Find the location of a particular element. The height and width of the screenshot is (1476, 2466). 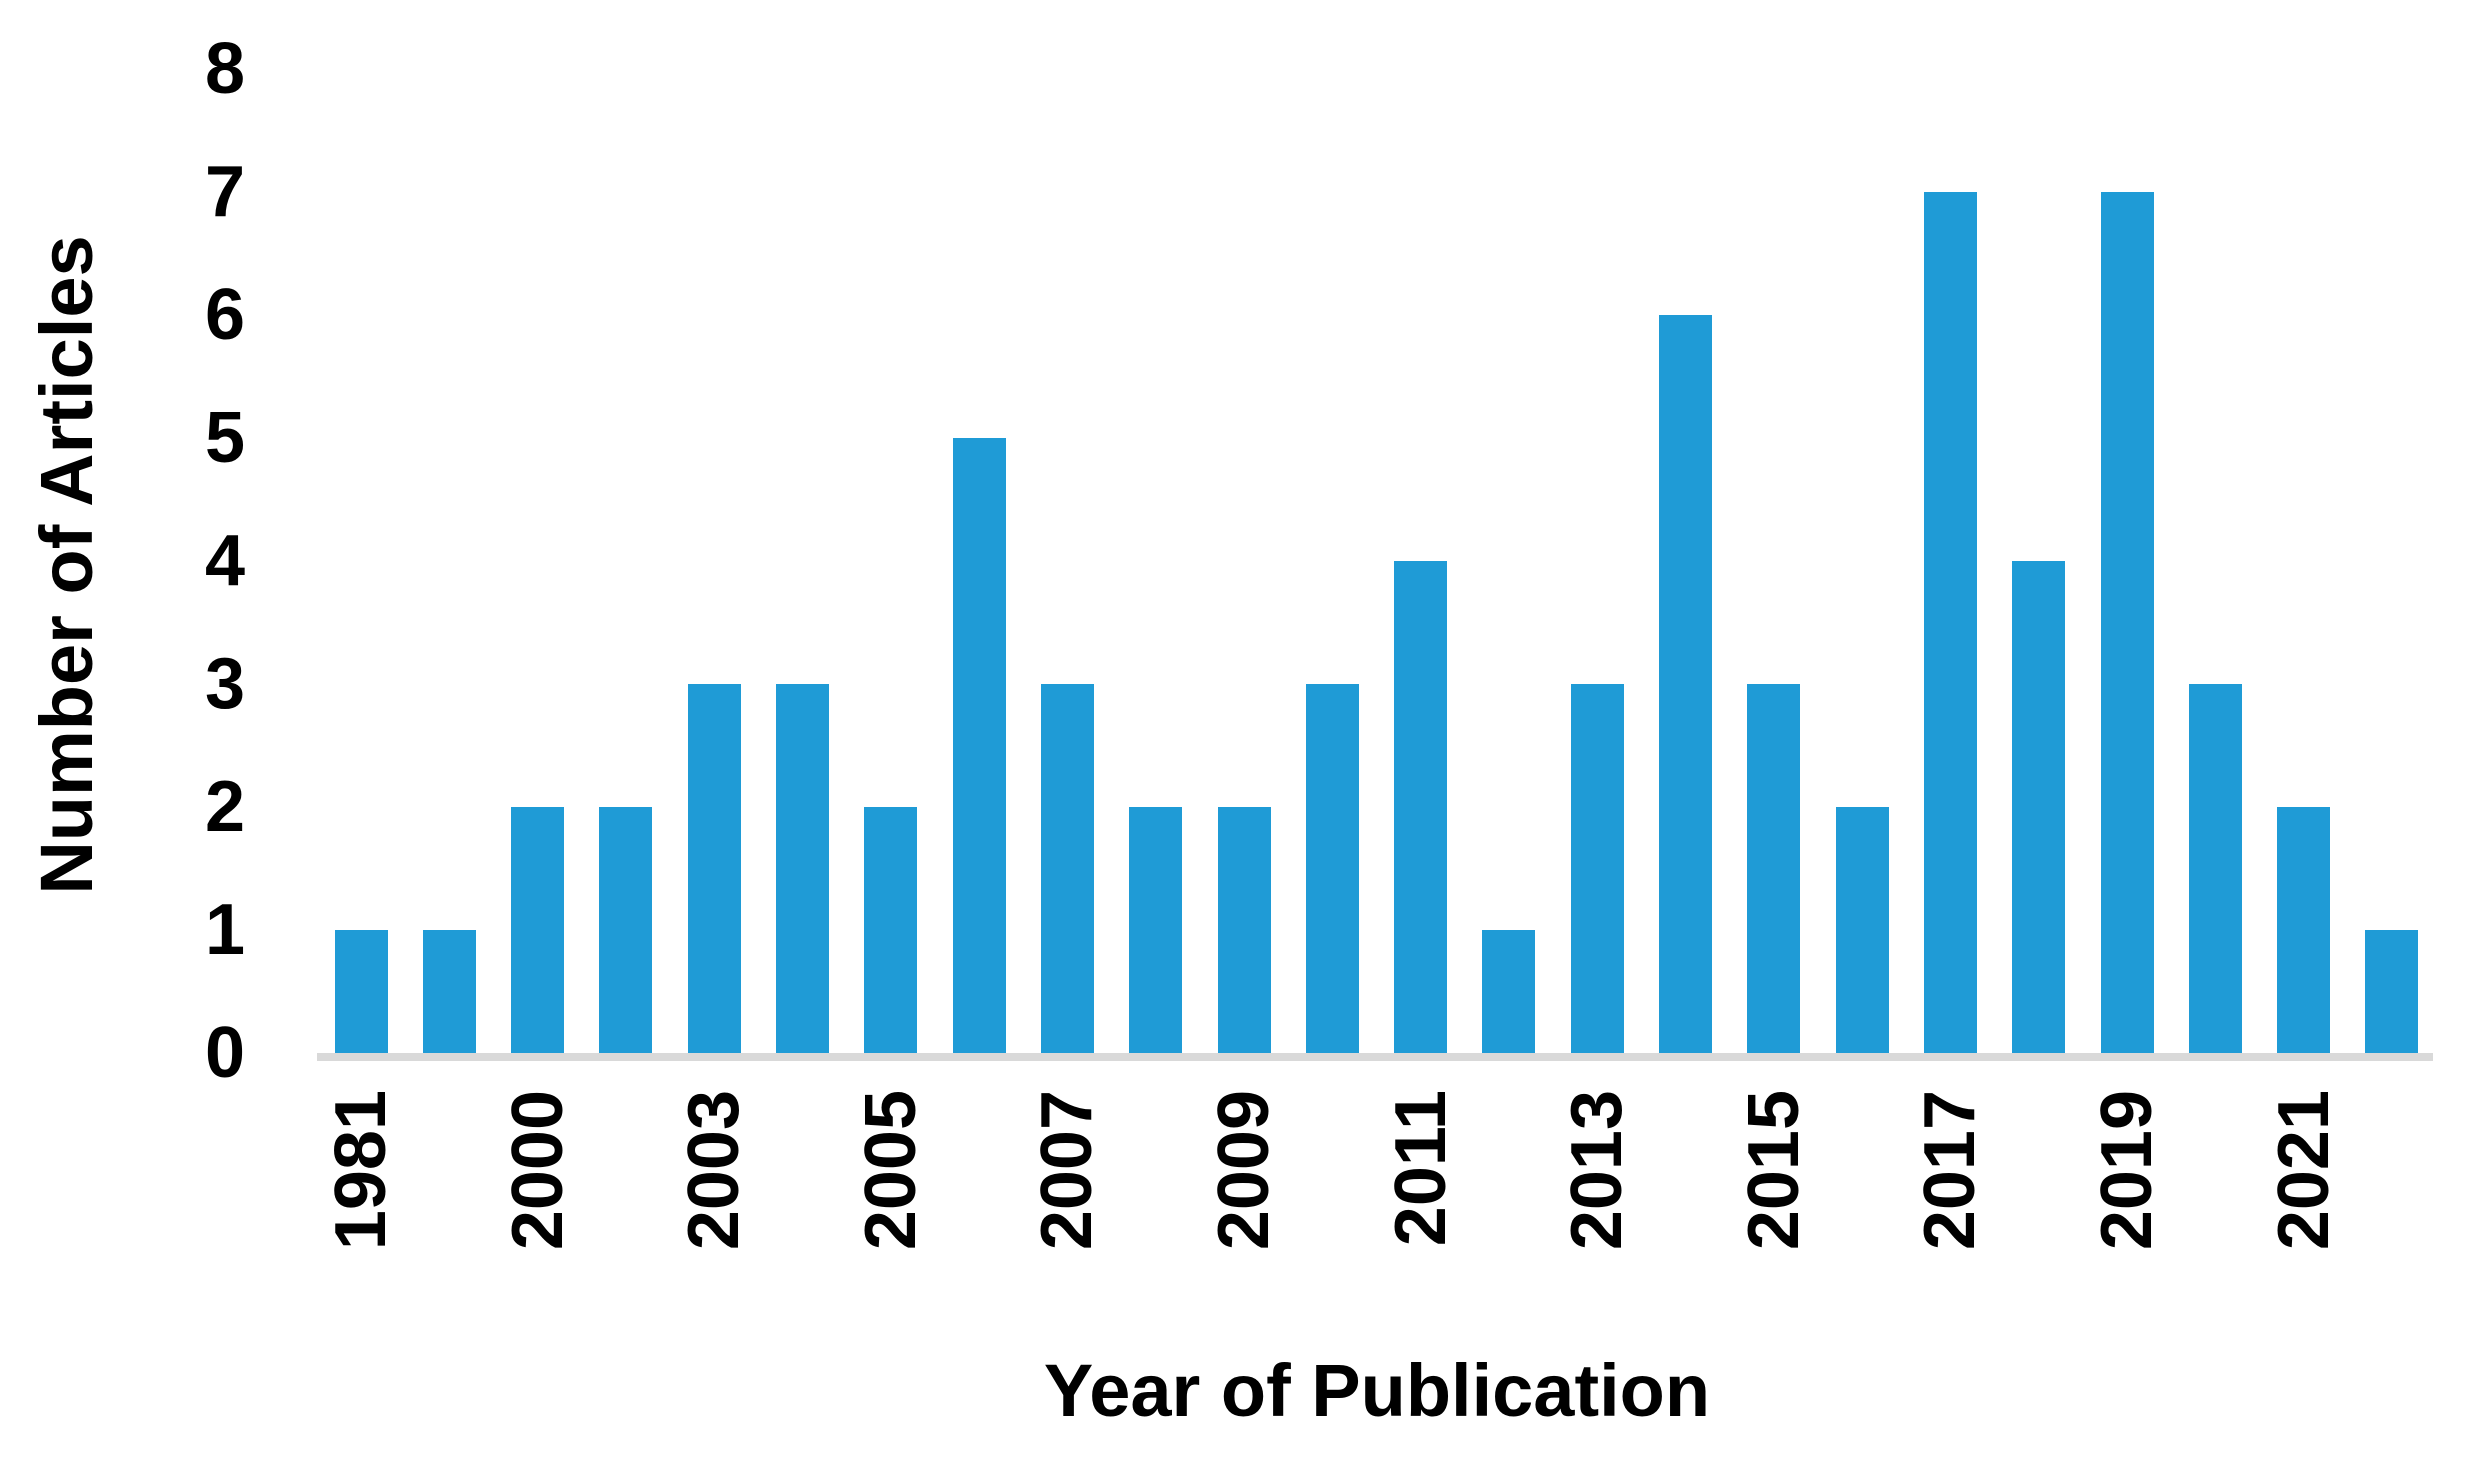

x-tick-label-2017: 2017 is located at coordinates (1950, 1170).